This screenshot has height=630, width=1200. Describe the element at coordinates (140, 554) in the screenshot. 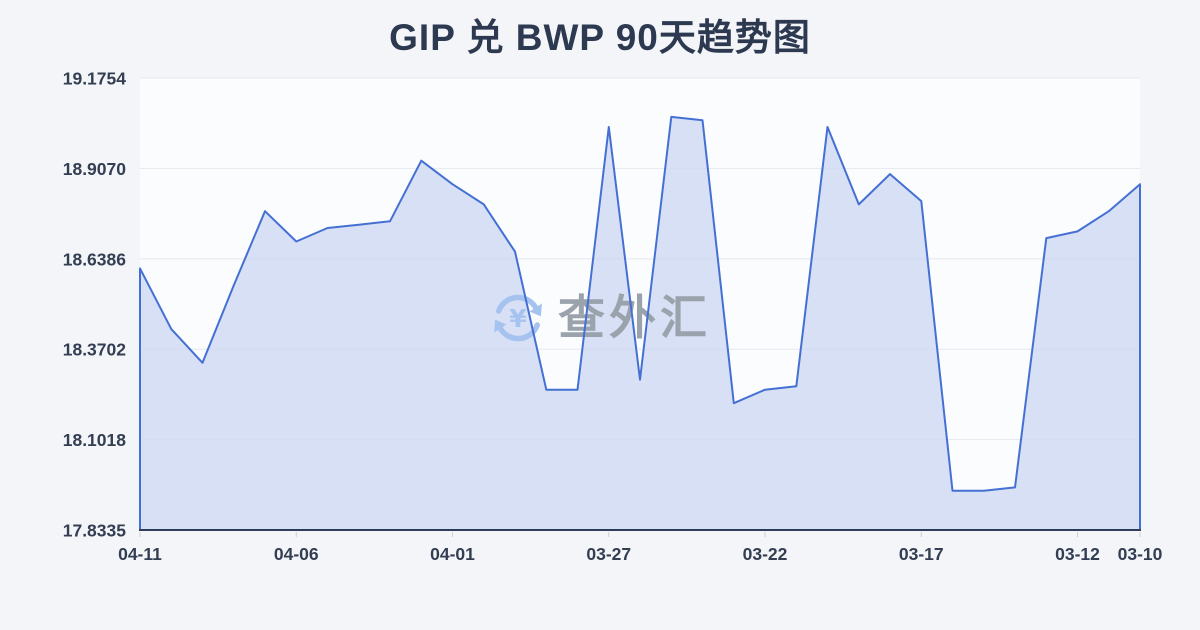

I see `x-axis-tick-label: 04-11` at that location.